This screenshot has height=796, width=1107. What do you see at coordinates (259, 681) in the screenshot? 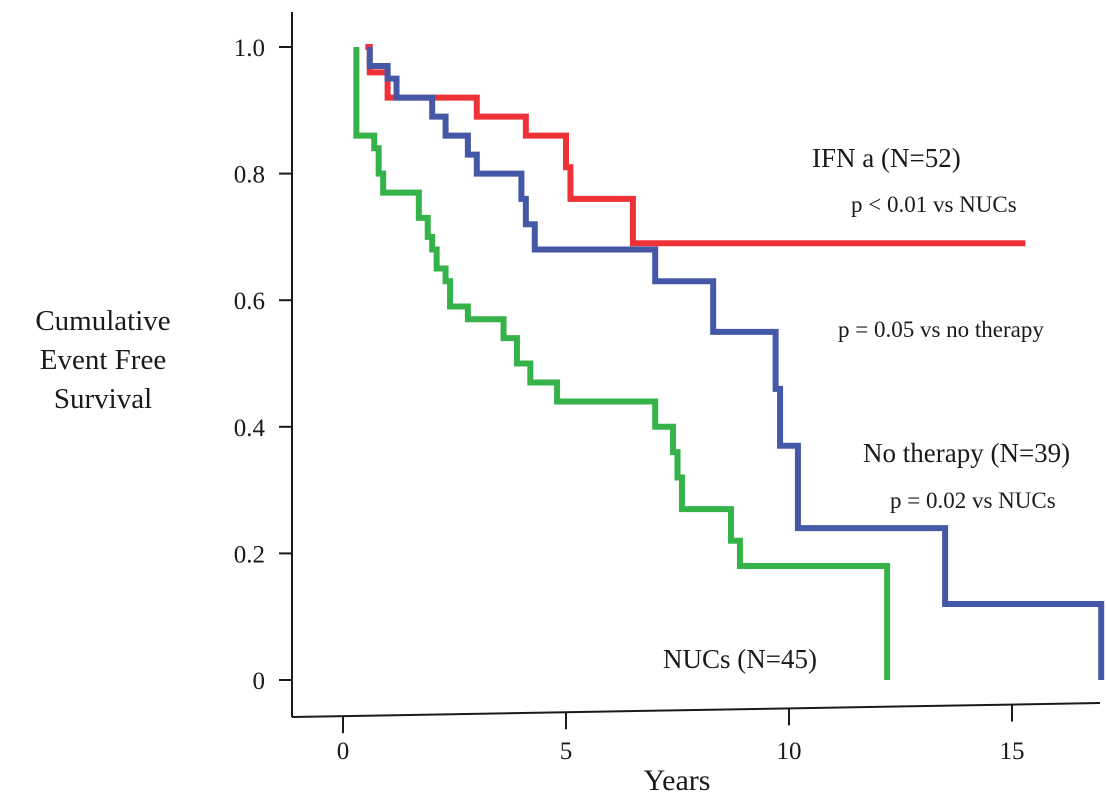
I see `y-tick-label: 0` at bounding box center [259, 681].